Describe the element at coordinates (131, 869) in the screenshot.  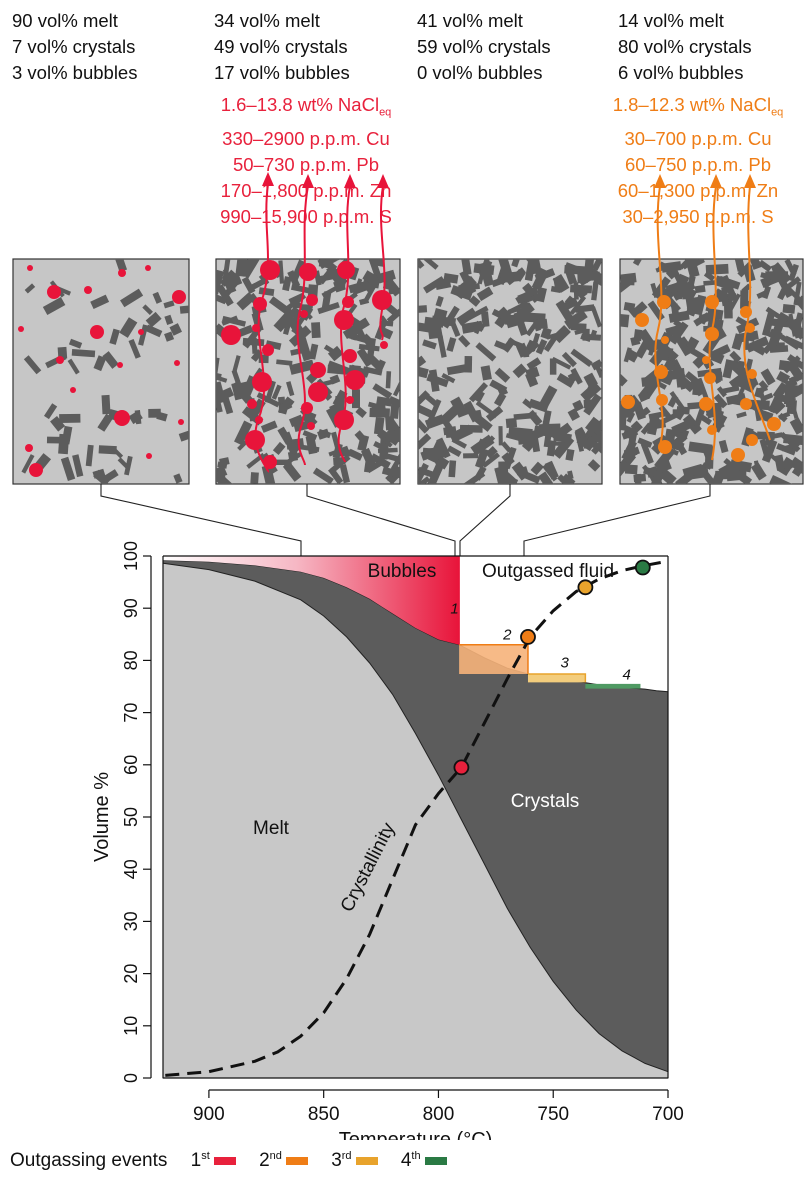
I see `y-tick-label: 40` at that location.